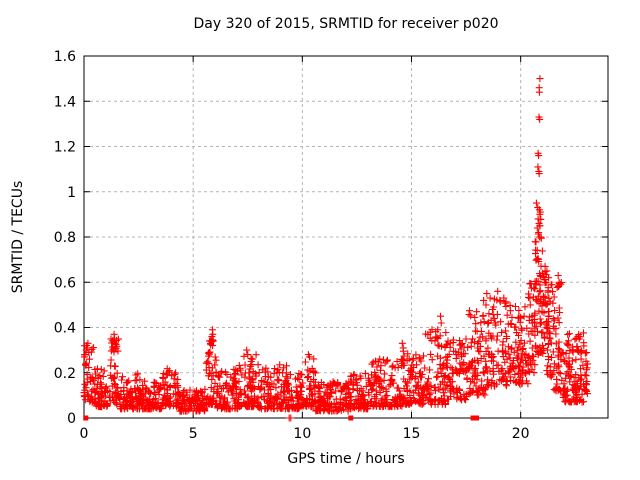 Image resolution: width=640 pixels, height=480 pixels. I want to click on x-tick-label: 15, so click(412, 434).